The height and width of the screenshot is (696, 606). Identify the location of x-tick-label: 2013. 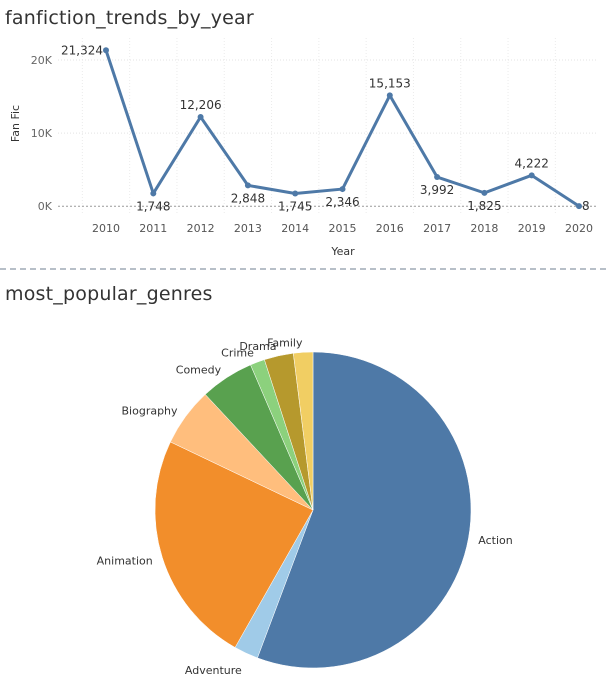
(248, 228).